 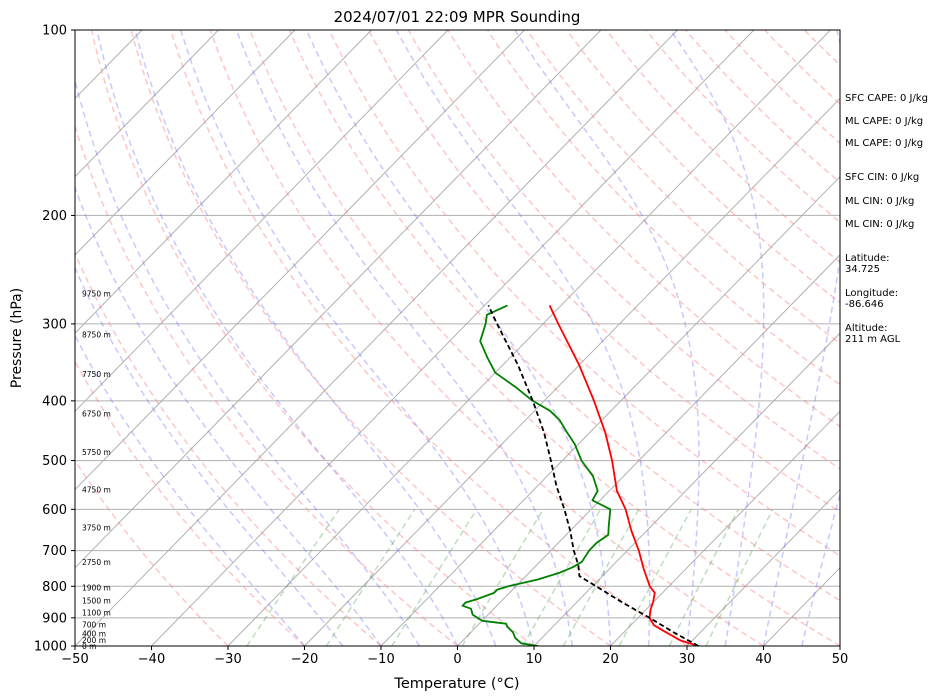 What do you see at coordinates (610, 659) in the screenshot?
I see `x-tick-label: 20` at bounding box center [610, 659].